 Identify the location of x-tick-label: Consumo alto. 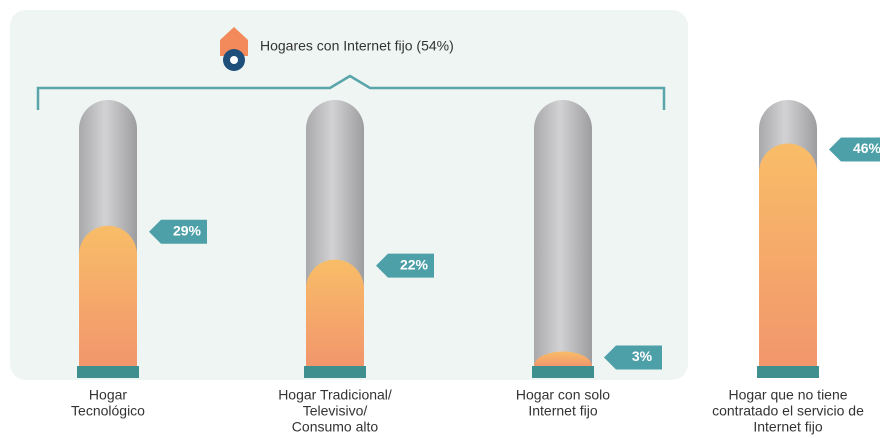
(335, 427).